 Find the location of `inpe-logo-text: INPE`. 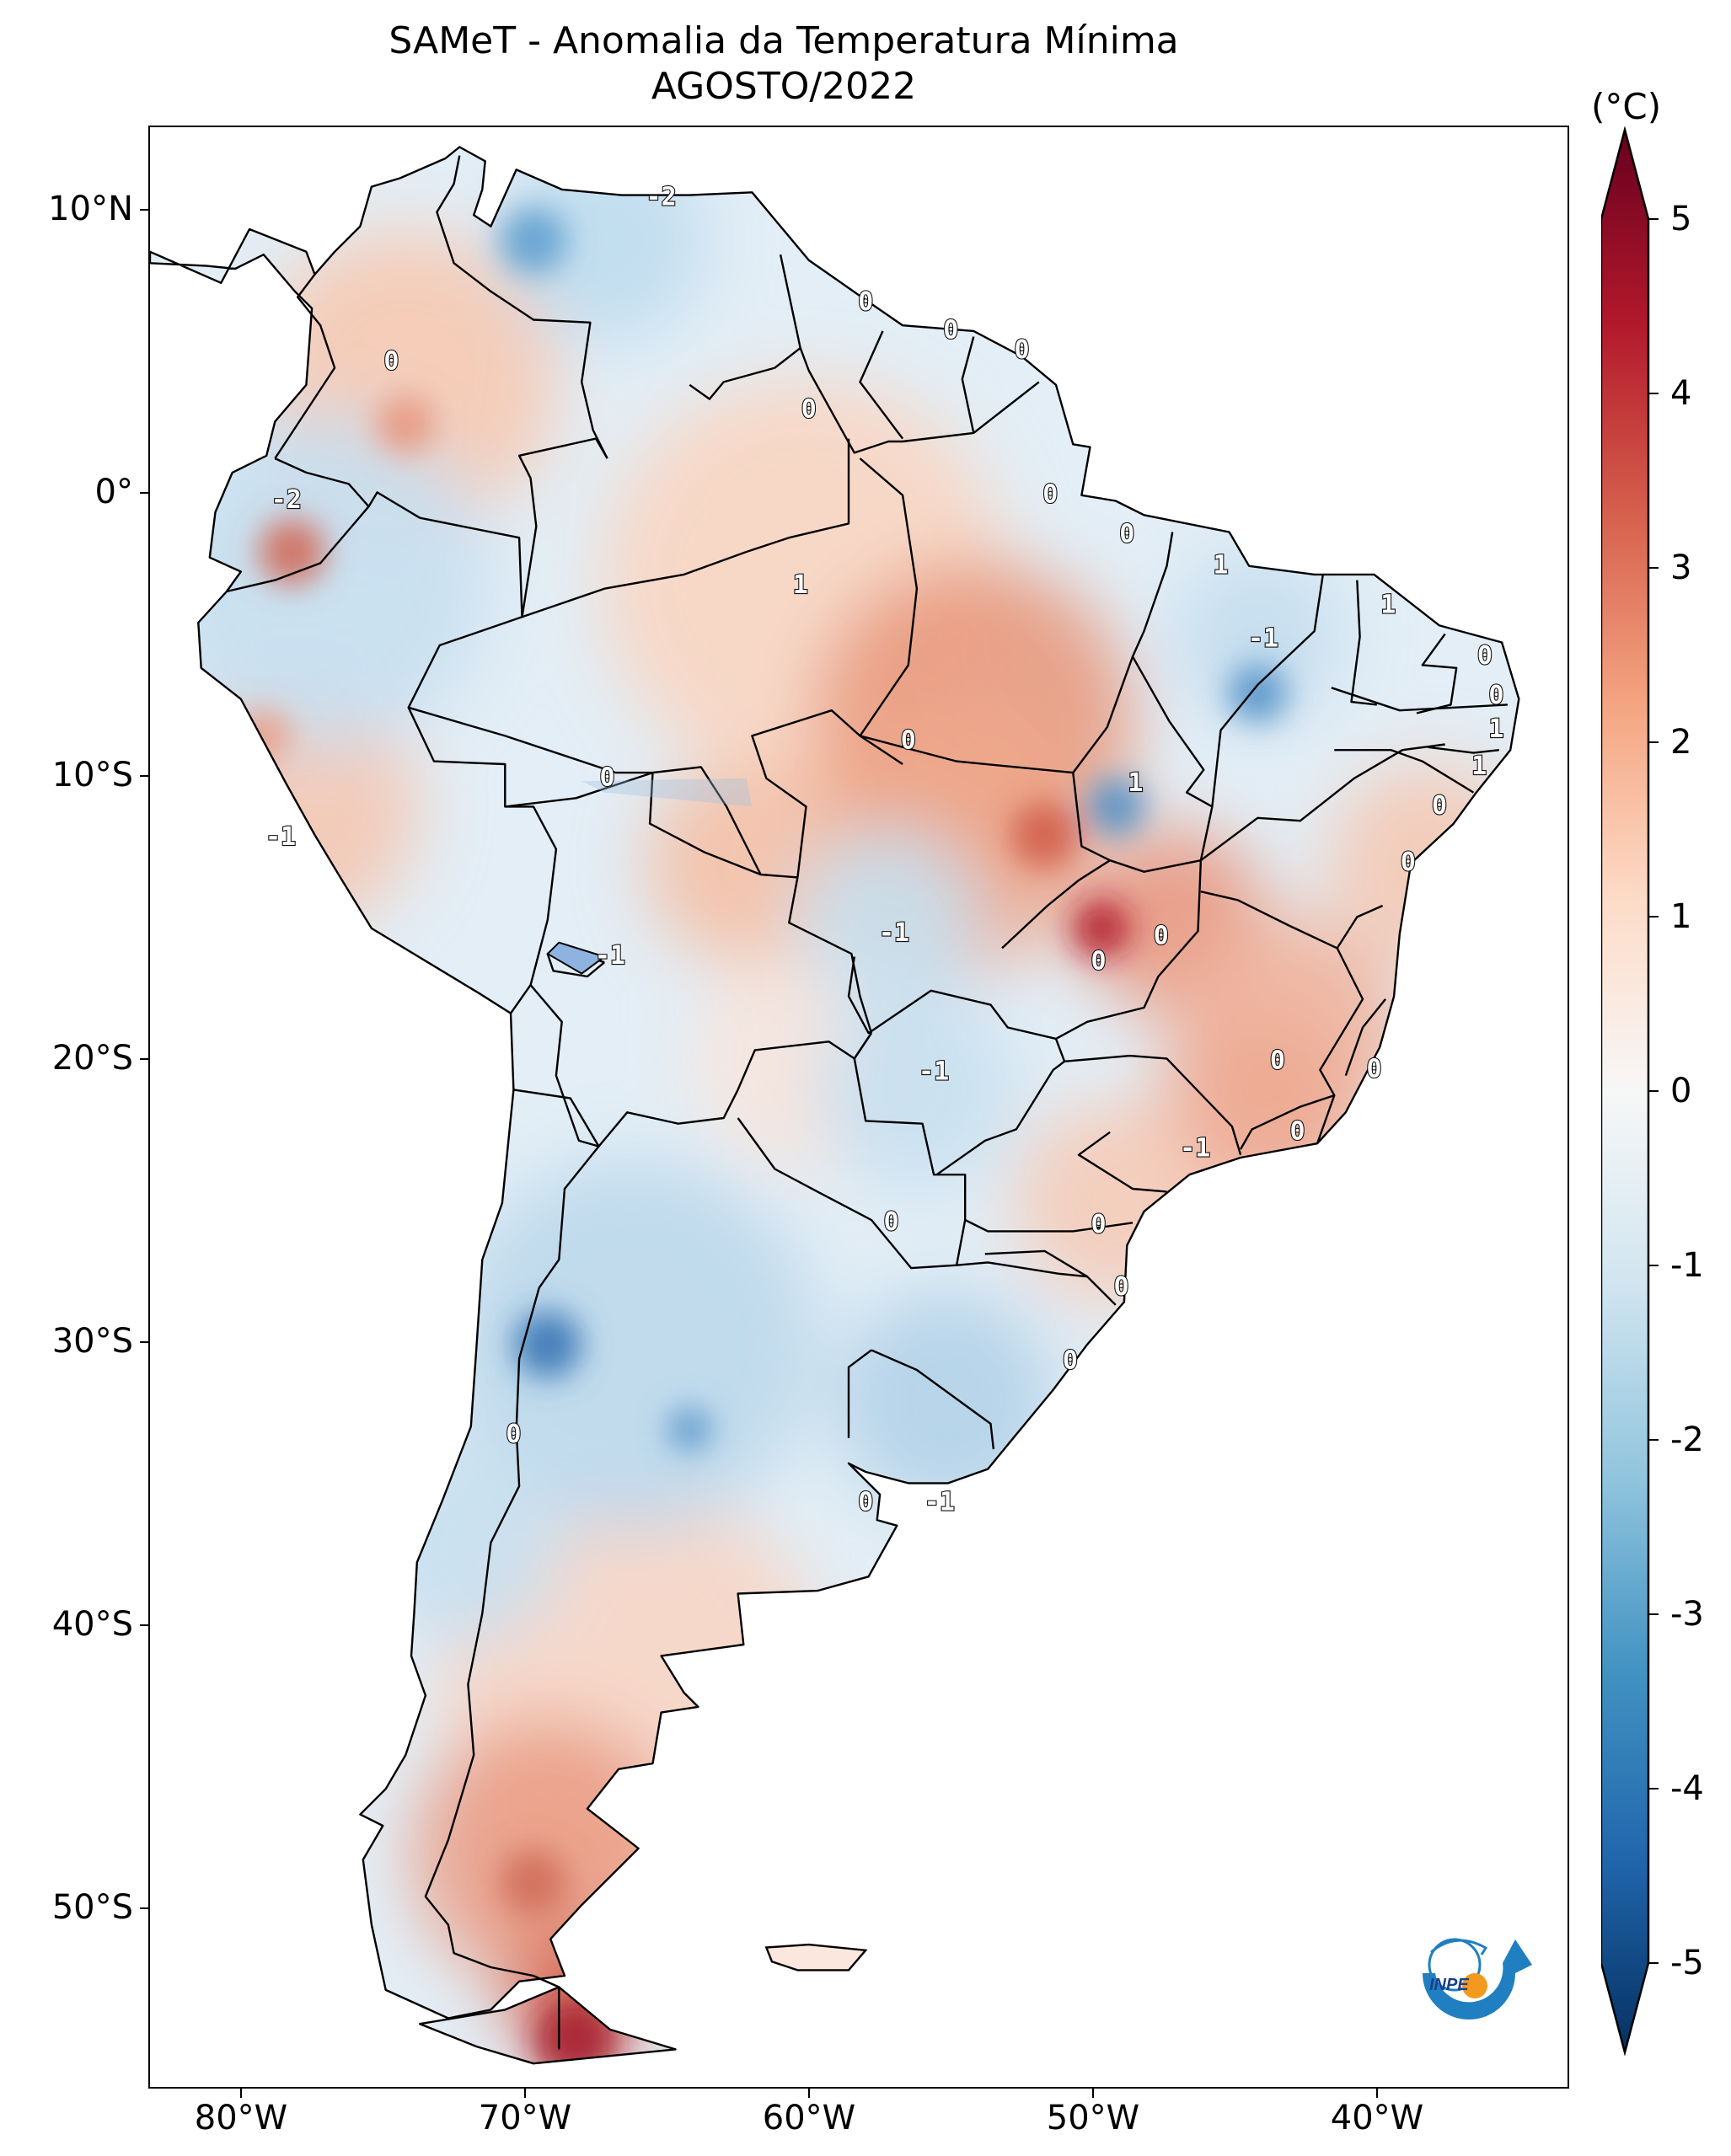

inpe-logo-text: INPE is located at coordinates (1449, 1985).